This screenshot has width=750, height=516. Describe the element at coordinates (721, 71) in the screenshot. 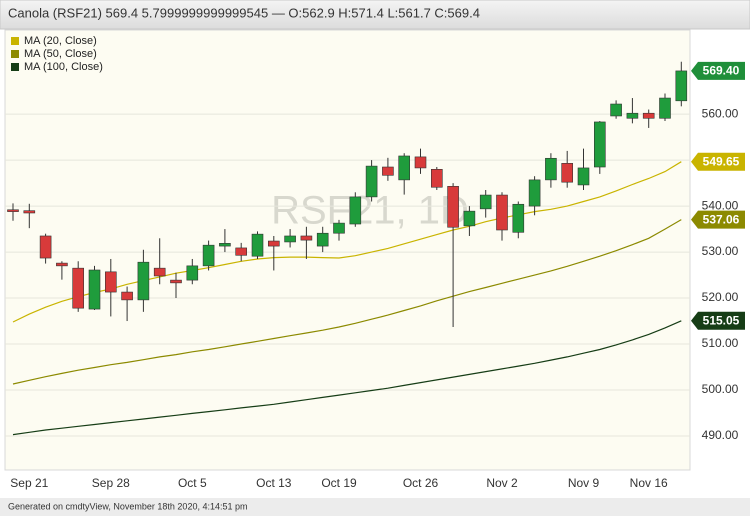

I see `price-tag-label: 569.40` at that location.